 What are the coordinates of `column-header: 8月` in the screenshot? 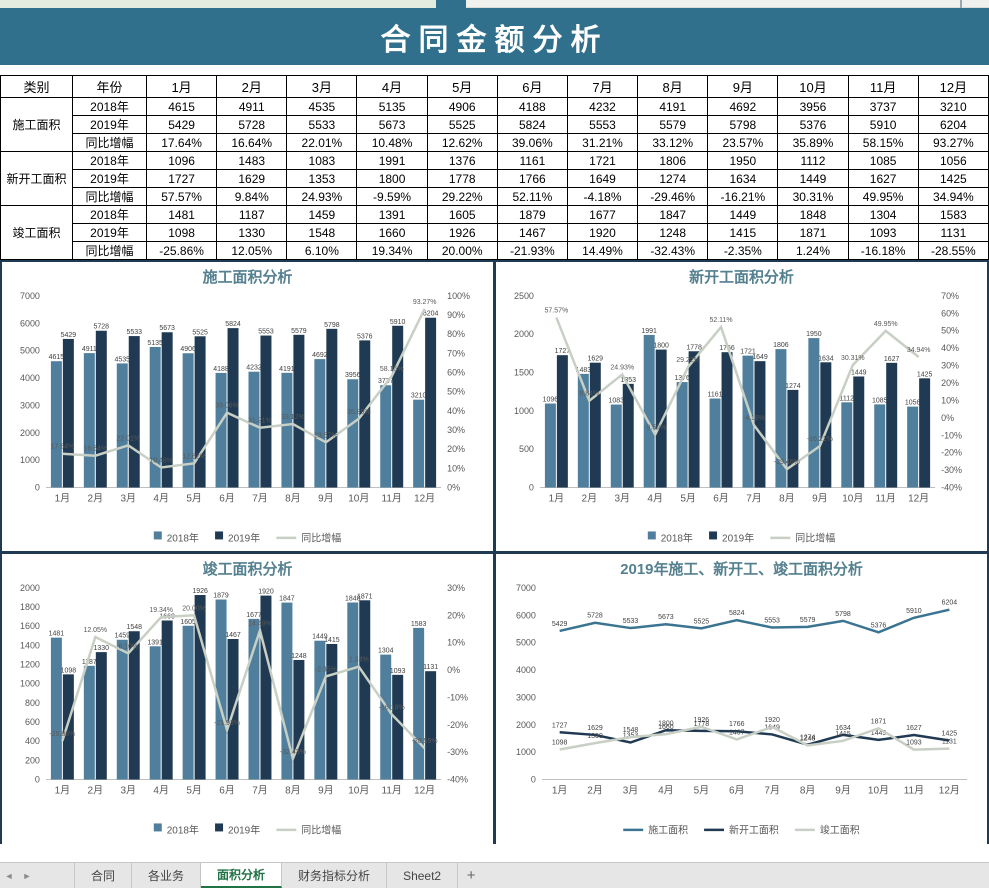 It's located at (673, 86).